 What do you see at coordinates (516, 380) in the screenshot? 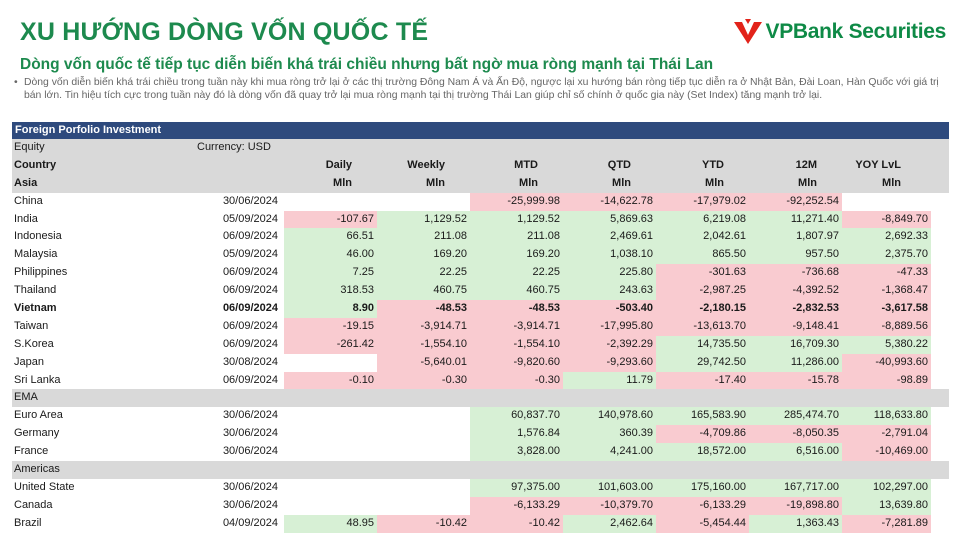
I see `value-cell-mtd: -0.30` at bounding box center [516, 380].